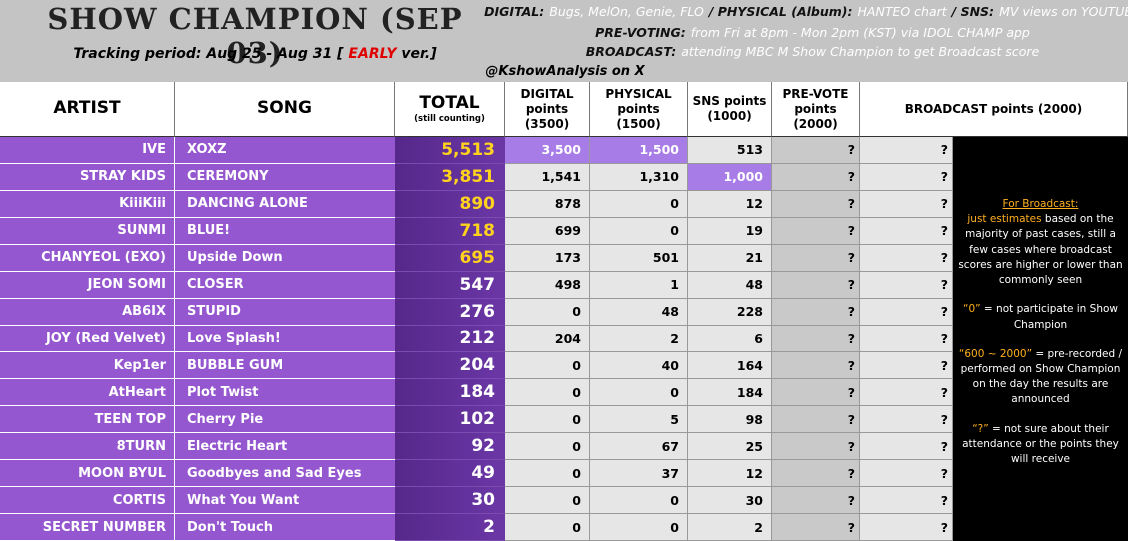  I want to click on table-cell: 878, so click(547, 204).